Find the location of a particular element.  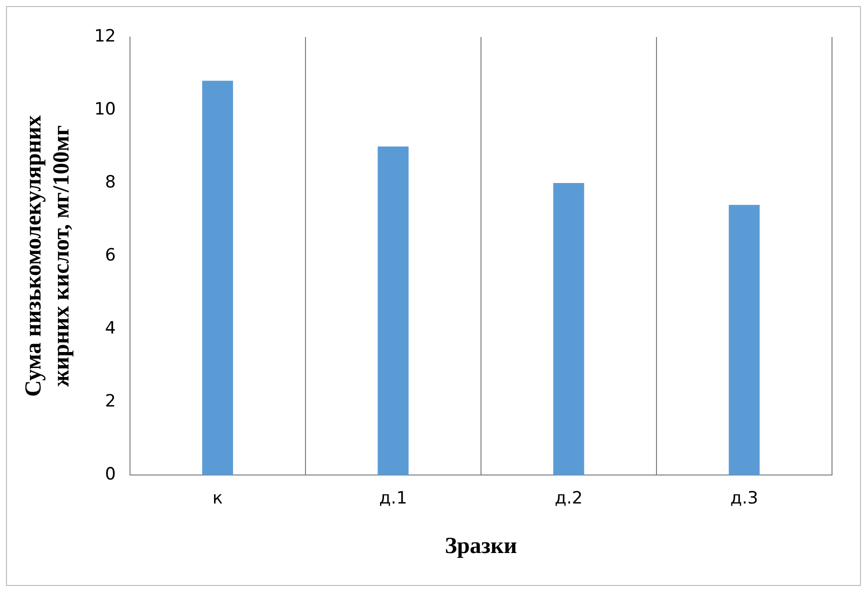

y-tick-label: 6 is located at coordinates (110, 255).